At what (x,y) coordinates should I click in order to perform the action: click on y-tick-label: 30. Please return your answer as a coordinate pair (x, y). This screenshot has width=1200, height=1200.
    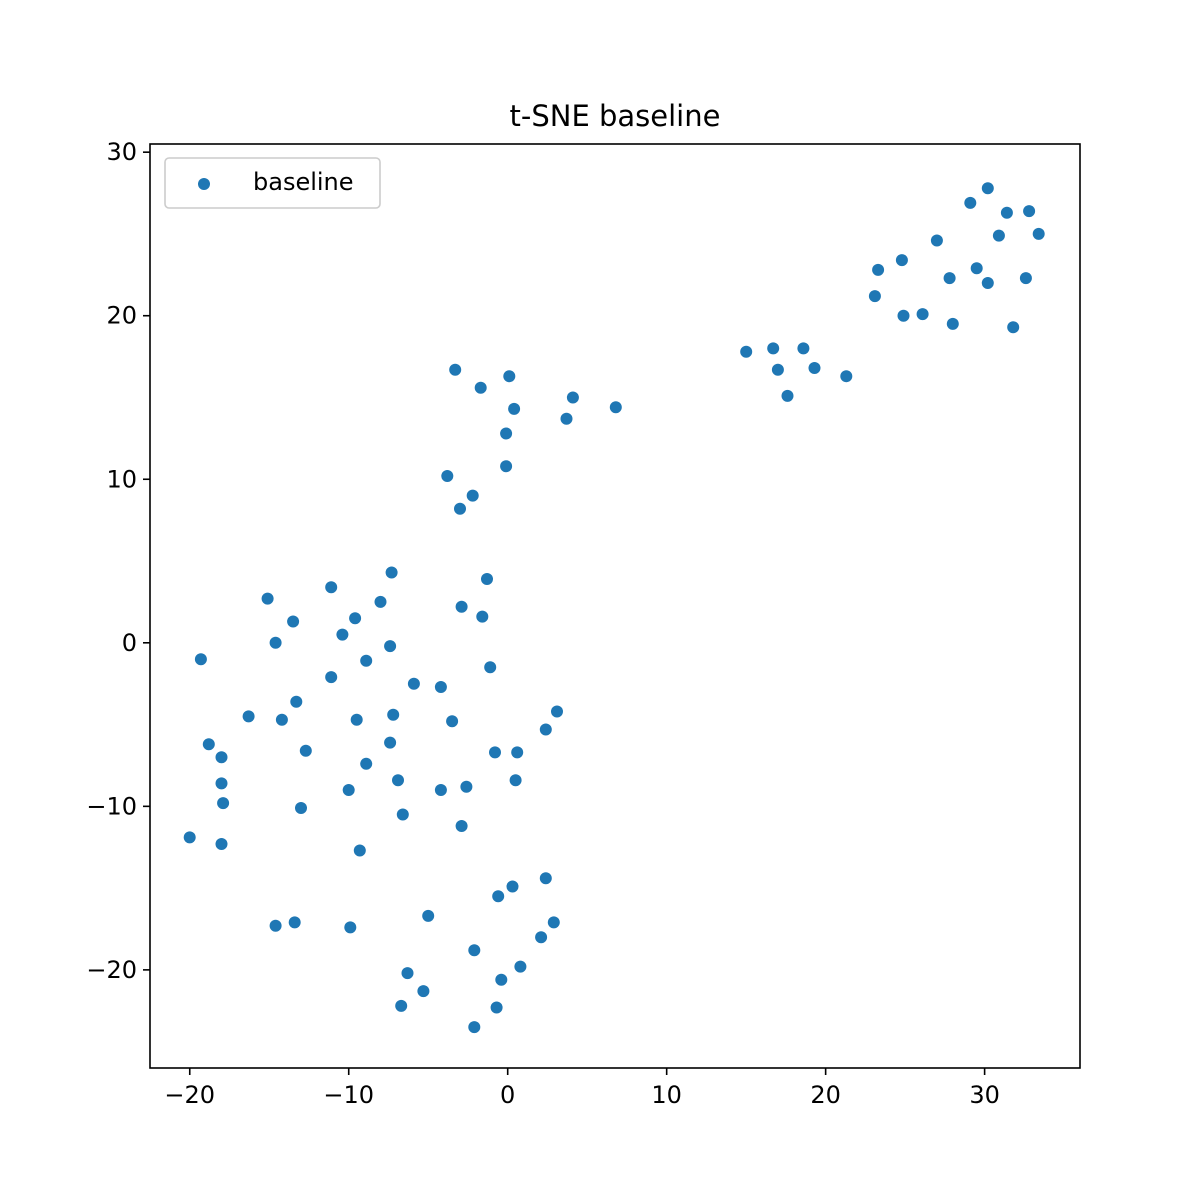
    Looking at the image, I should click on (121, 152).